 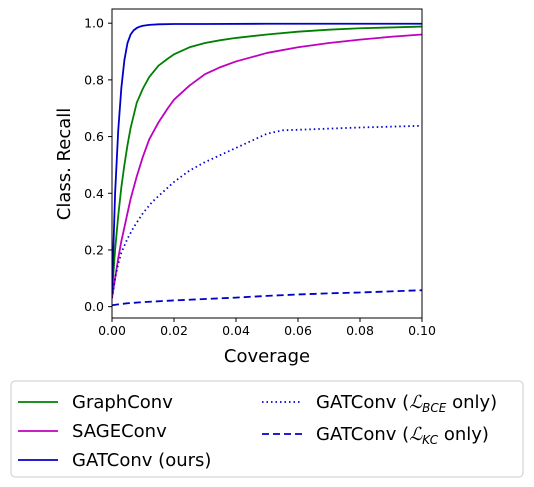 I want to click on y-tick-label: 0.0, so click(x=94, y=306).